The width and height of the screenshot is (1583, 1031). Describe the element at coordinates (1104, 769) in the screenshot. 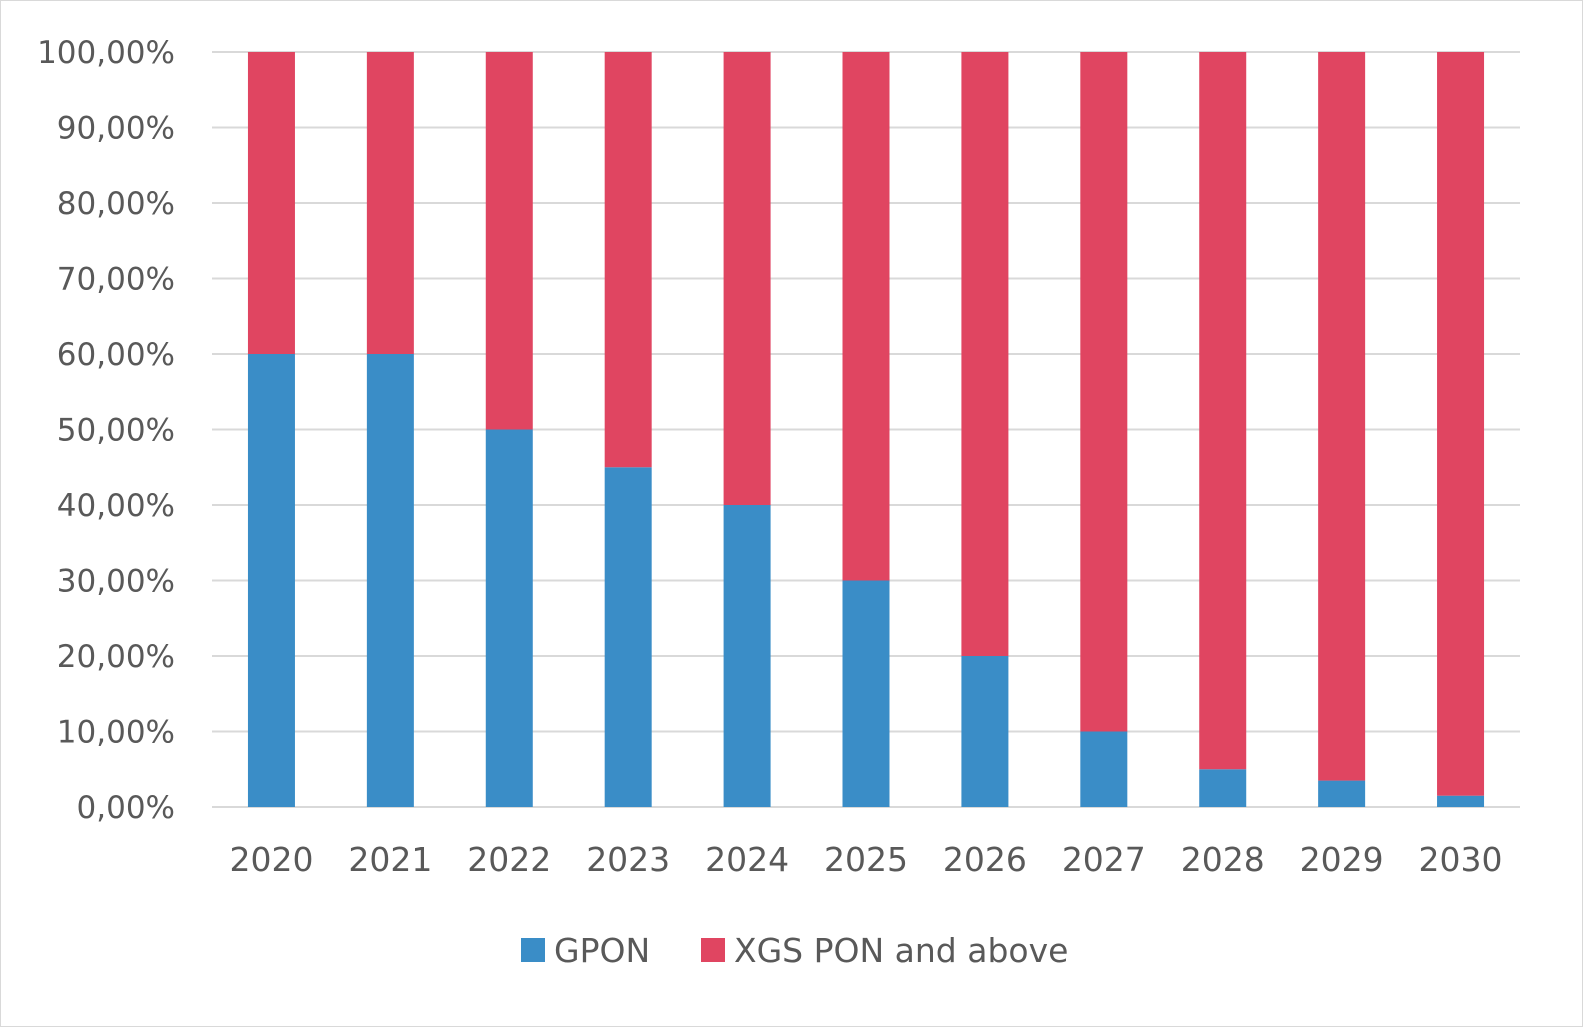

I see `bar-gpon-2027` at that location.